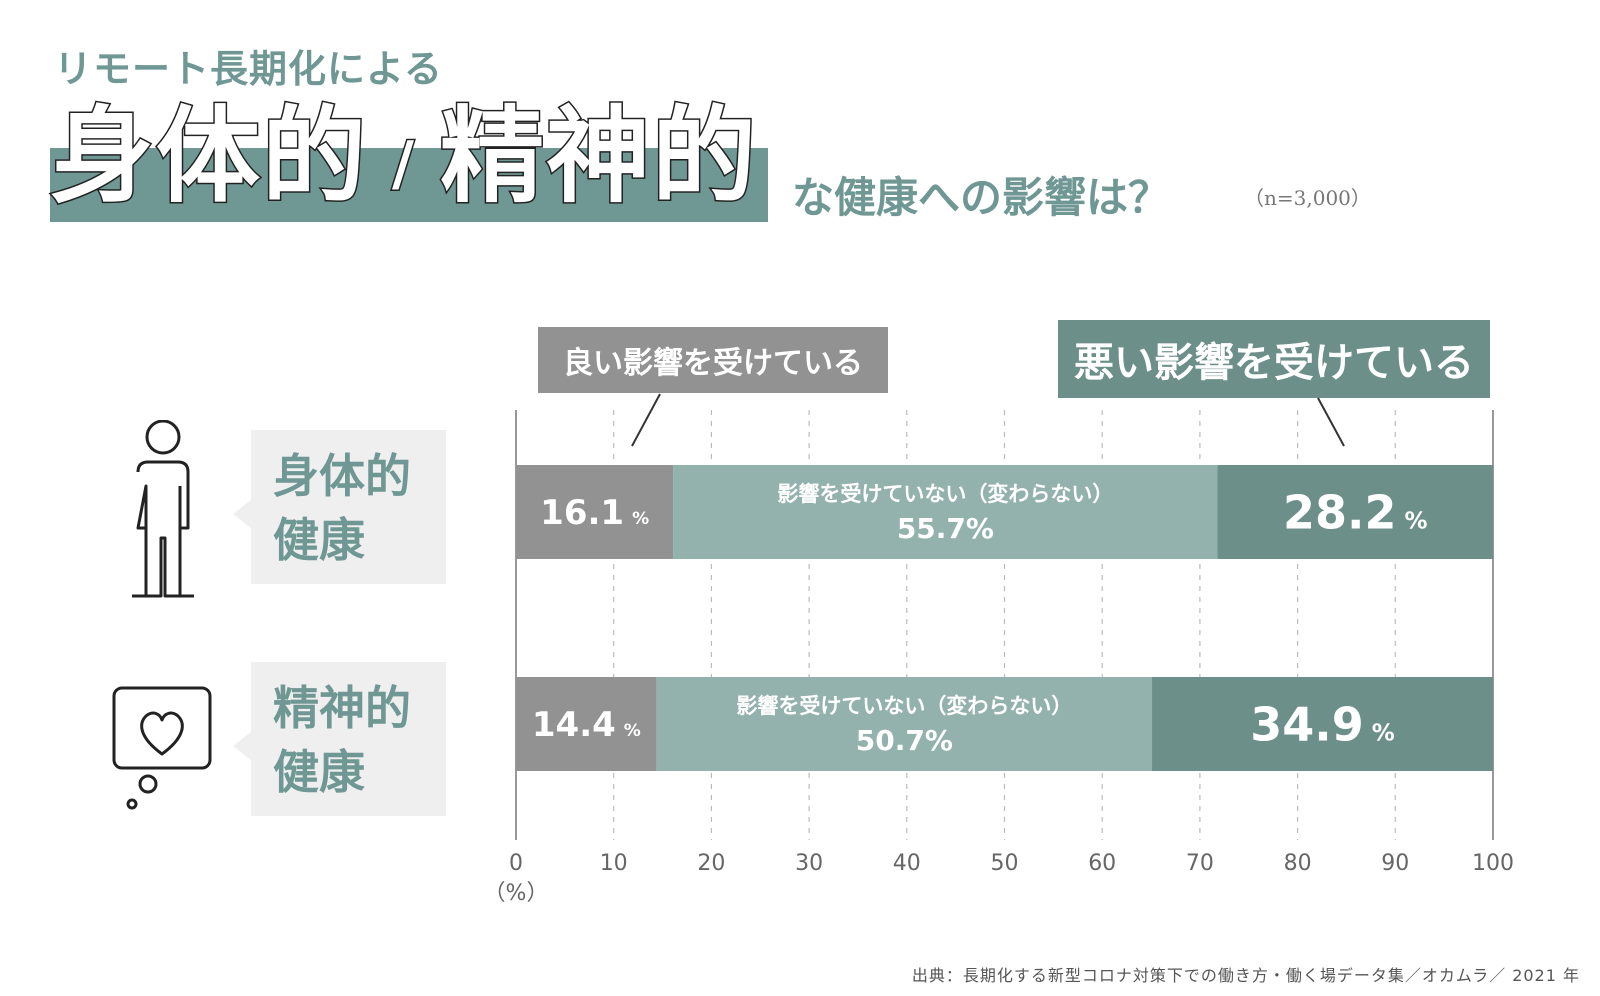 Image resolution: width=1600 pixels, height=996 pixels. I want to click on title-part-mental: 精神的, so click(598, 156).